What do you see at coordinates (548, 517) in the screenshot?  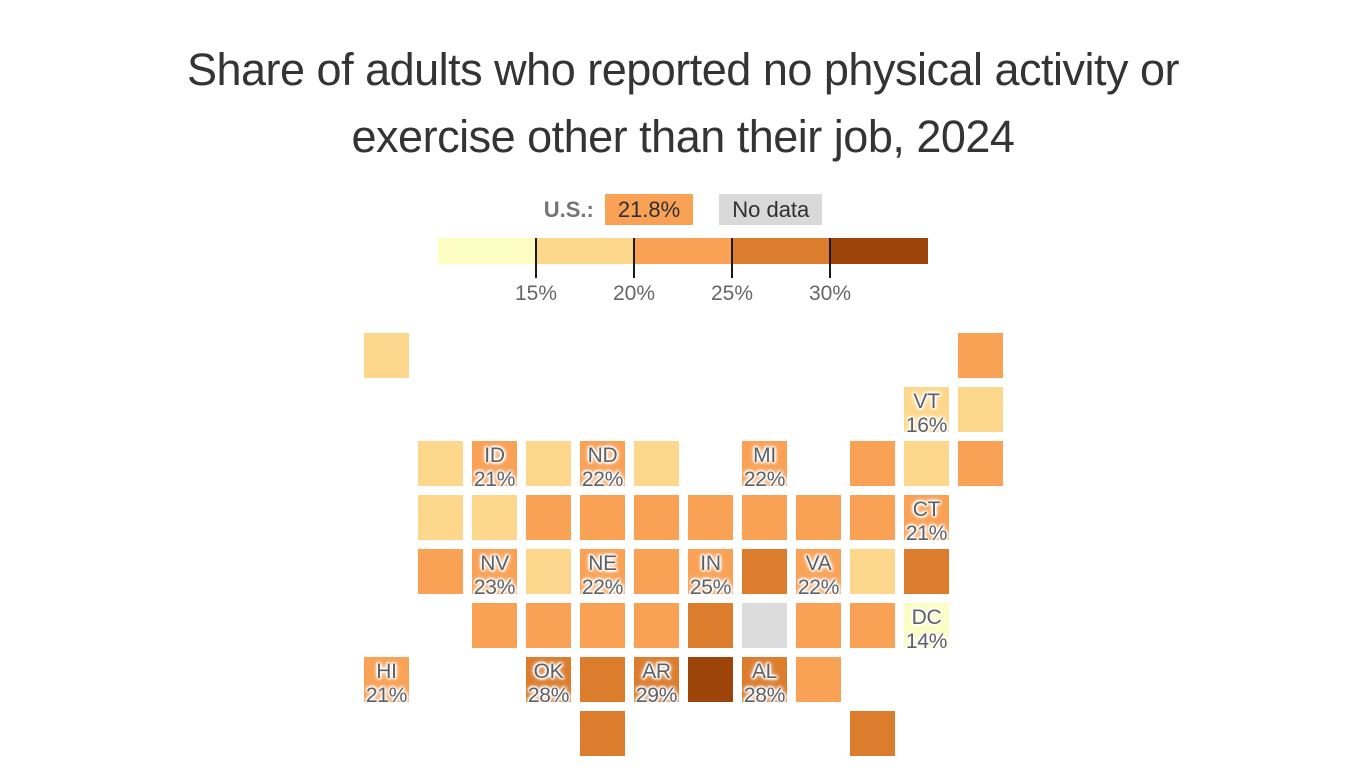 I see `state-tile-WY` at bounding box center [548, 517].